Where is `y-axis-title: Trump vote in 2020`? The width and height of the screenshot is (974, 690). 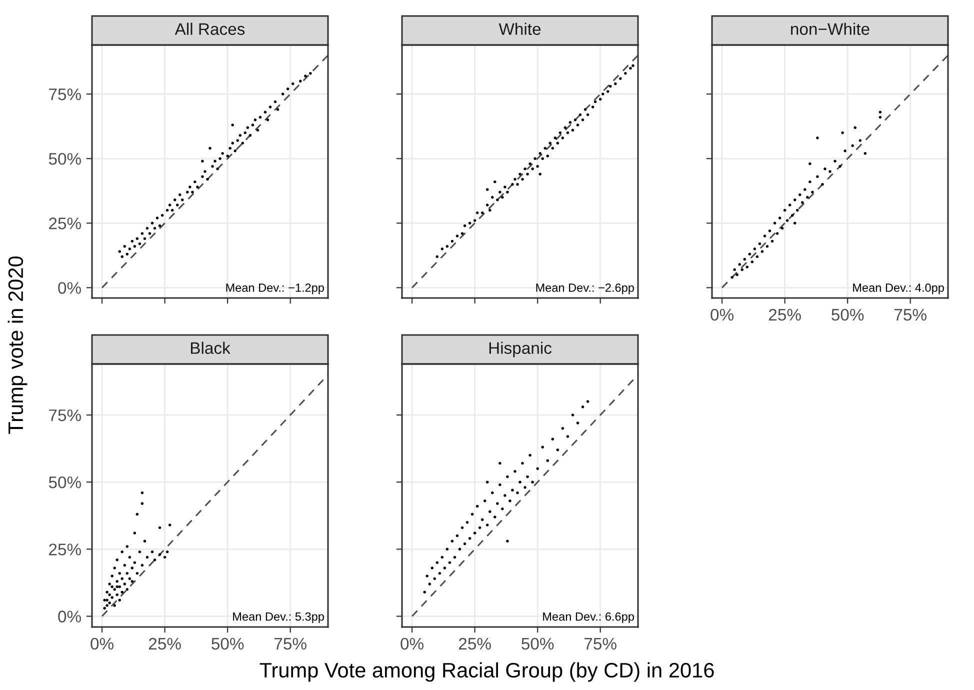
y-axis-title: Trump vote in 2020 is located at coordinates (18, 345).